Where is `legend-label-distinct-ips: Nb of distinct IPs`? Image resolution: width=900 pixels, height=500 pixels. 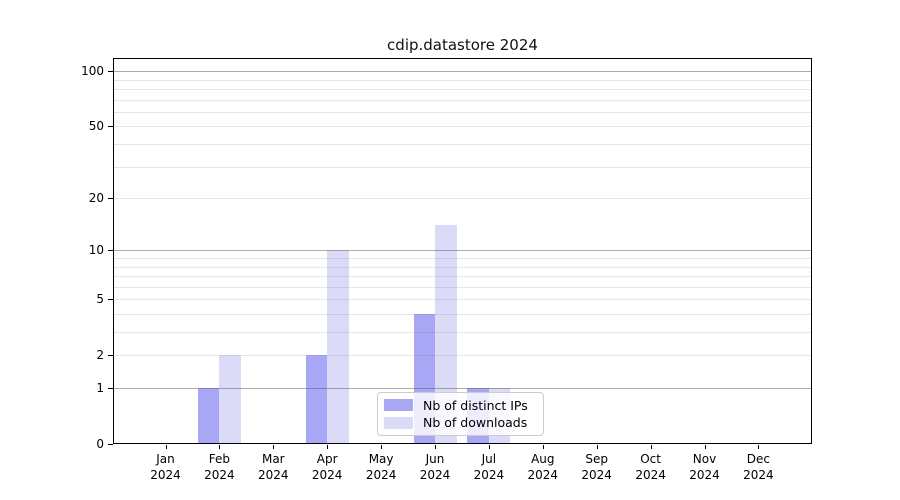 legend-label-distinct-ips: Nb of distinct IPs is located at coordinates (475, 405).